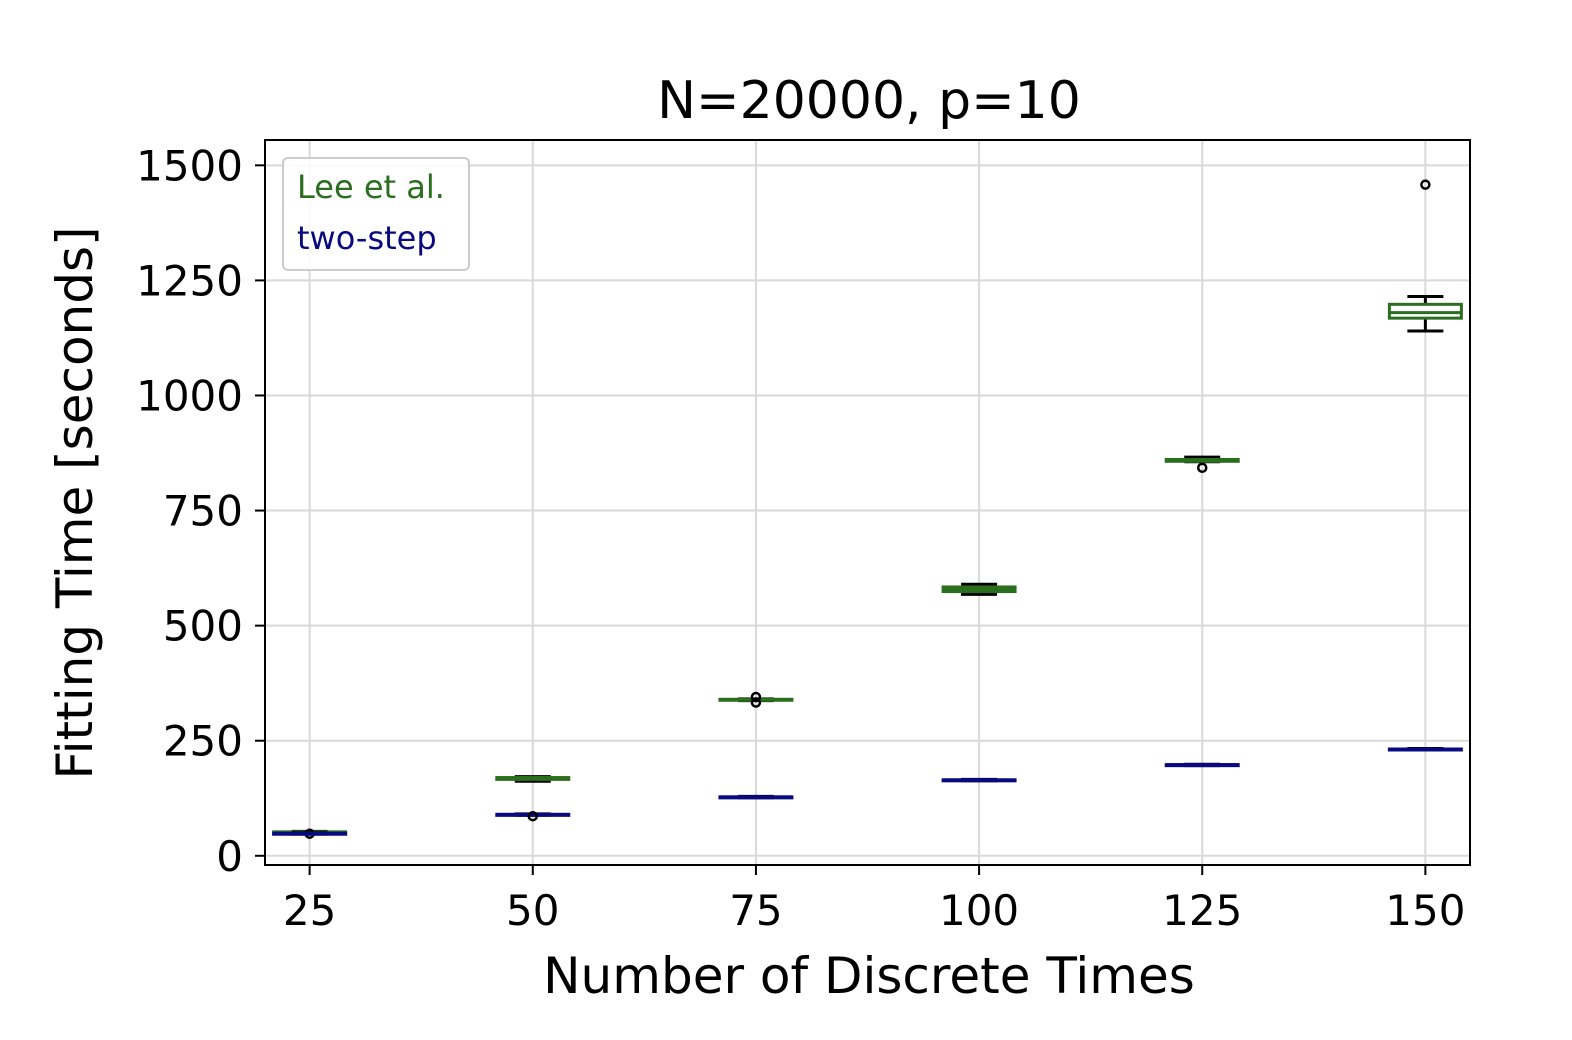 This screenshot has width=1572, height=1040. I want to click on y-tick-label: 500, so click(203, 626).